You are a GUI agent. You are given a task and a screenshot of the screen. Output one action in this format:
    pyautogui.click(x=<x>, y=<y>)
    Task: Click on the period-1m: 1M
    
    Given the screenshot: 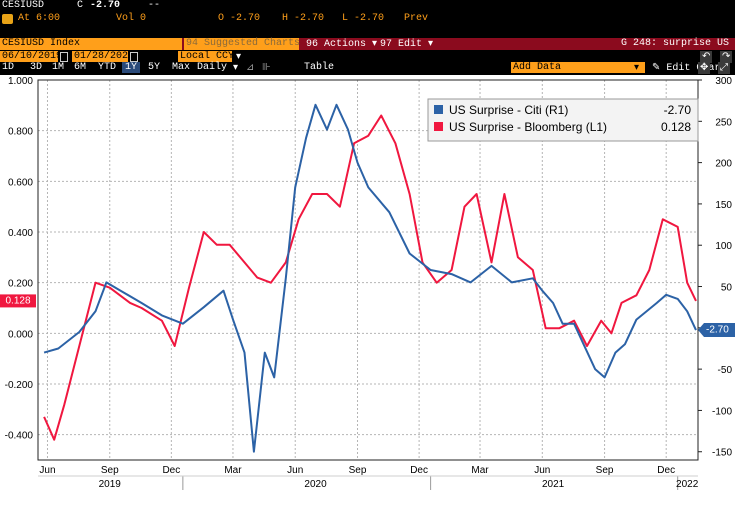 What is the action you would take?
    pyautogui.click(x=58, y=67)
    